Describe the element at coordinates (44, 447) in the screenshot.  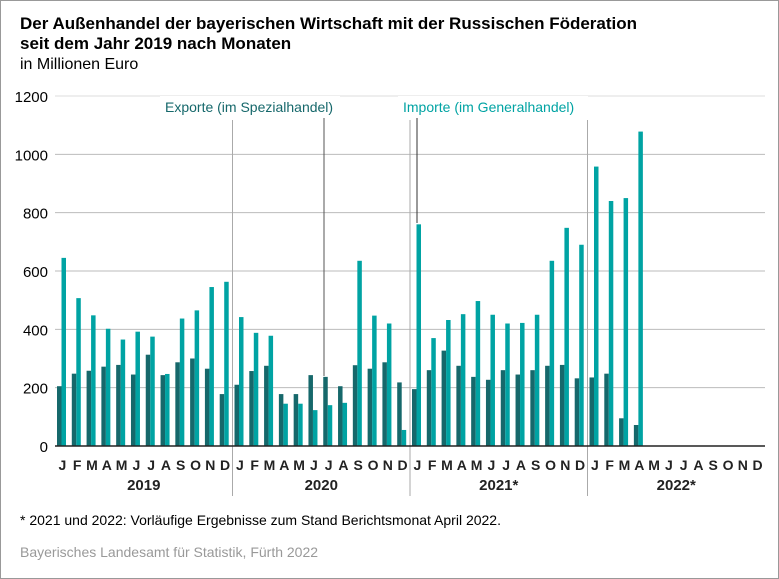
I see `y-tick-label: 0` at that location.